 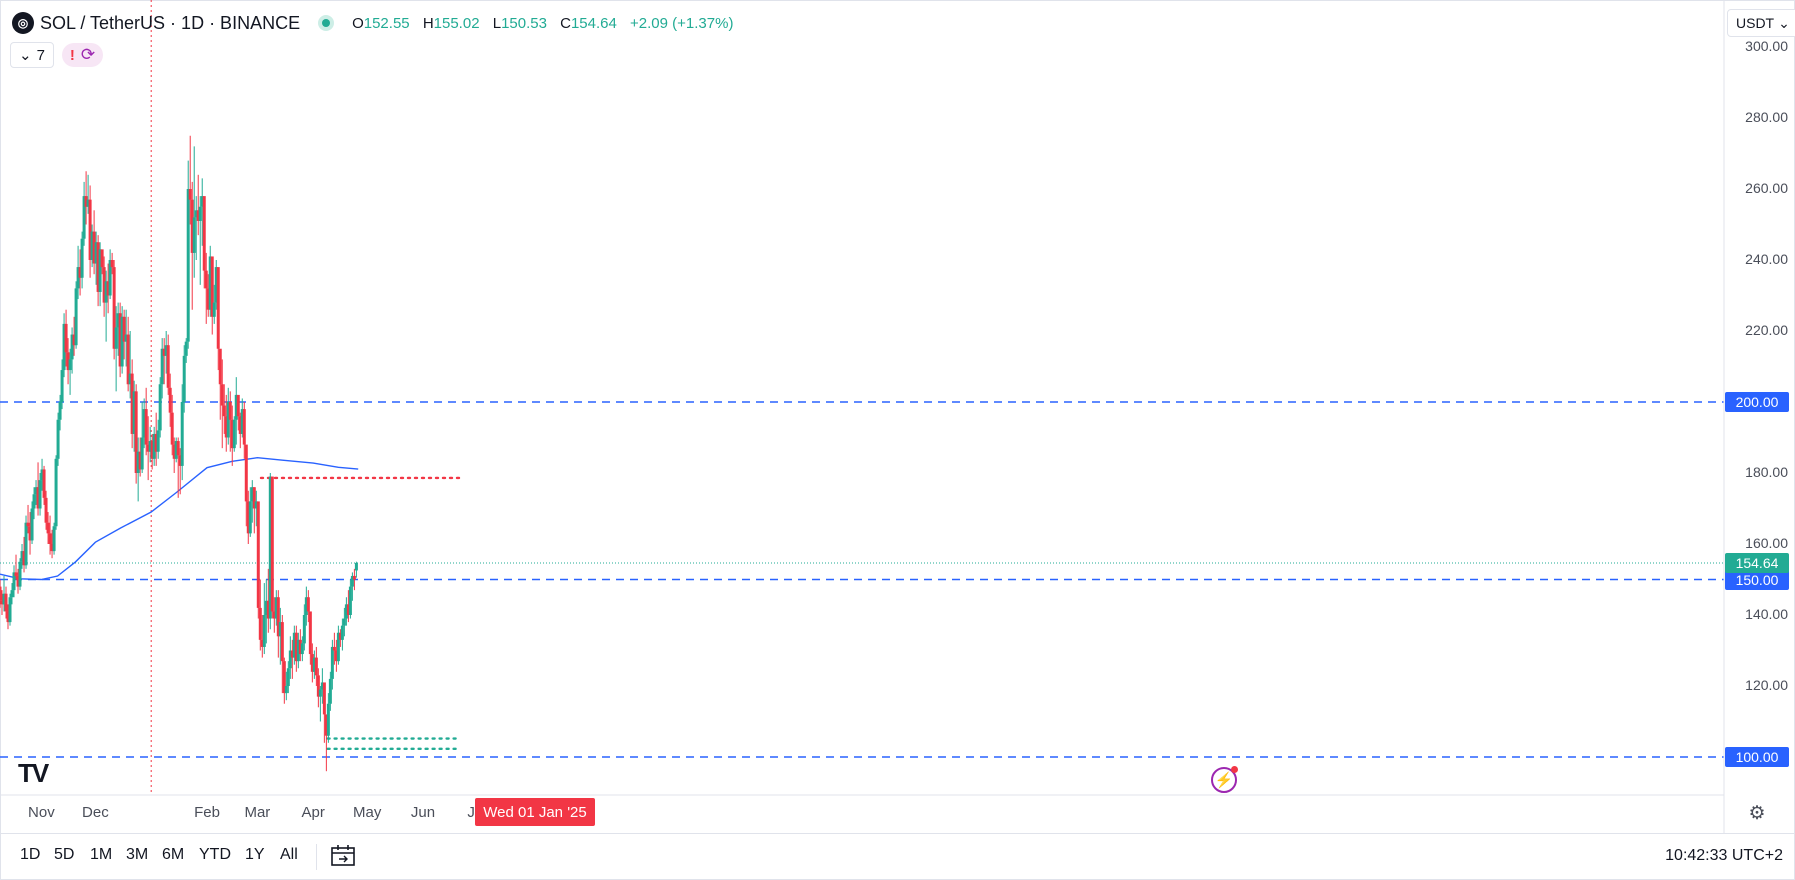 What do you see at coordinates (289, 854) in the screenshot?
I see `range-button-all: All` at bounding box center [289, 854].